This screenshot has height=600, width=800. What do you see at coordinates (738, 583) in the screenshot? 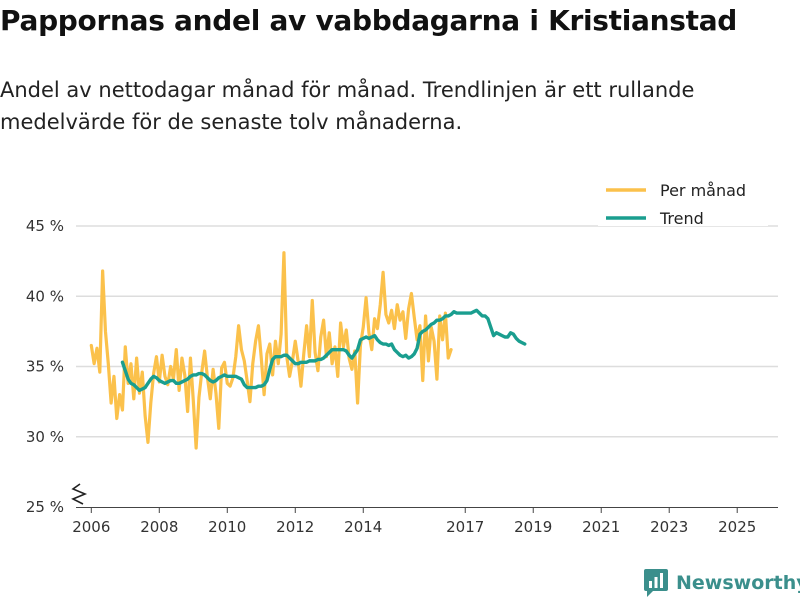
I see `brand-name: Newsworthy` at bounding box center [738, 583].